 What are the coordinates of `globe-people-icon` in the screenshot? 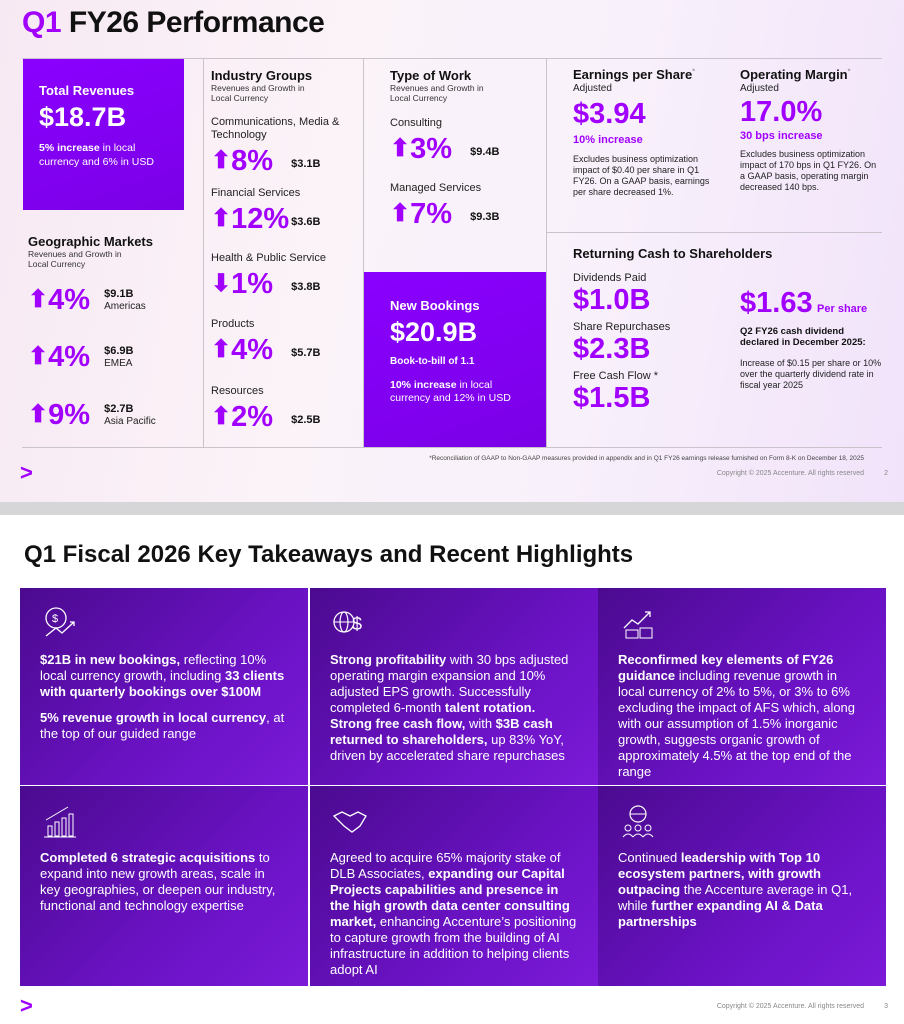 It's located at (638, 821).